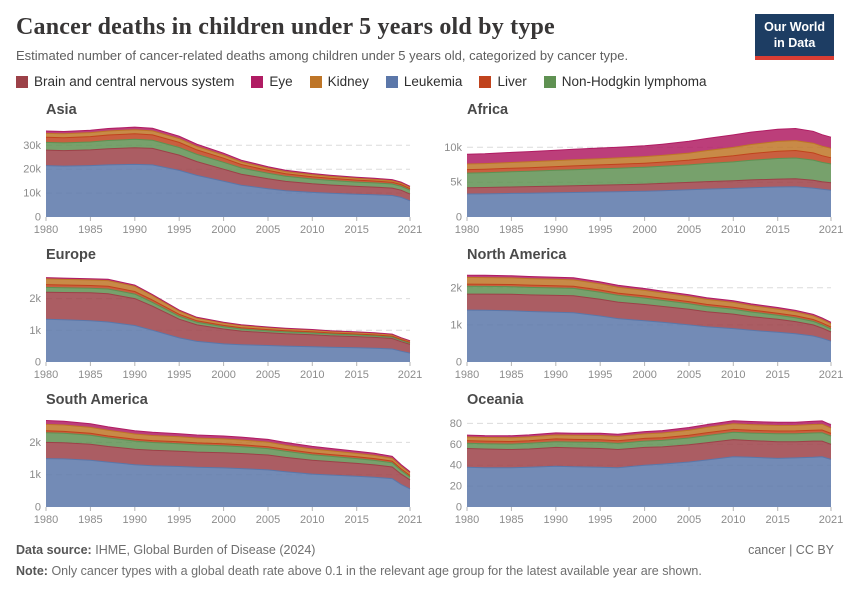 The width and height of the screenshot is (850, 600). Describe the element at coordinates (634, 81) in the screenshot. I see `legend-label-nhl: Non-Hodgkin lymphoma` at that location.